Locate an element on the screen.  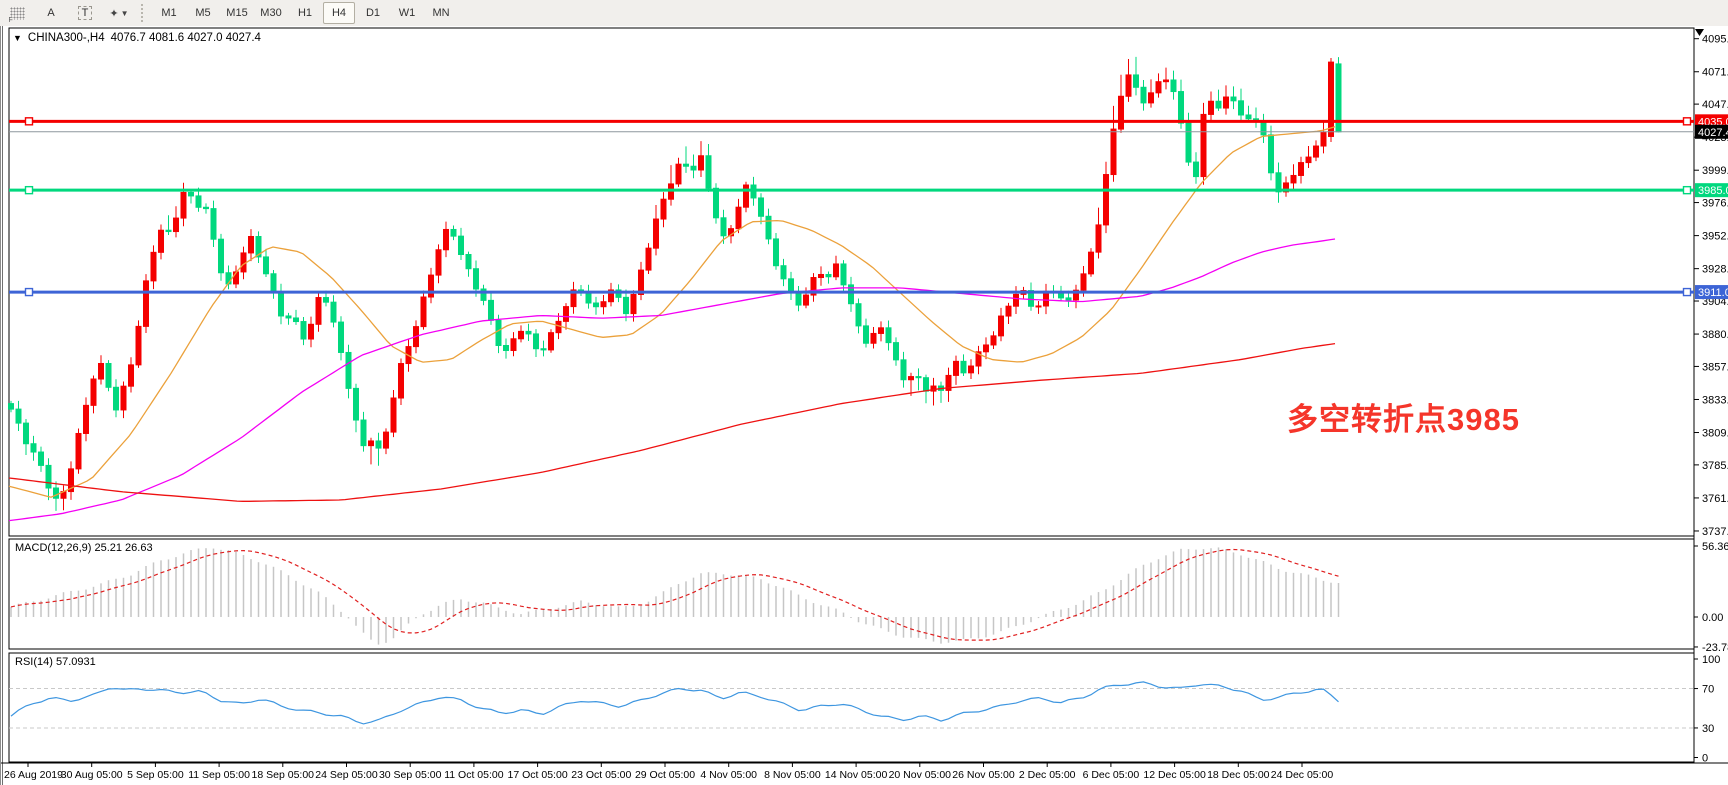
svg-text: 6 Dec 05:00 is located at coordinates (1111, 775).